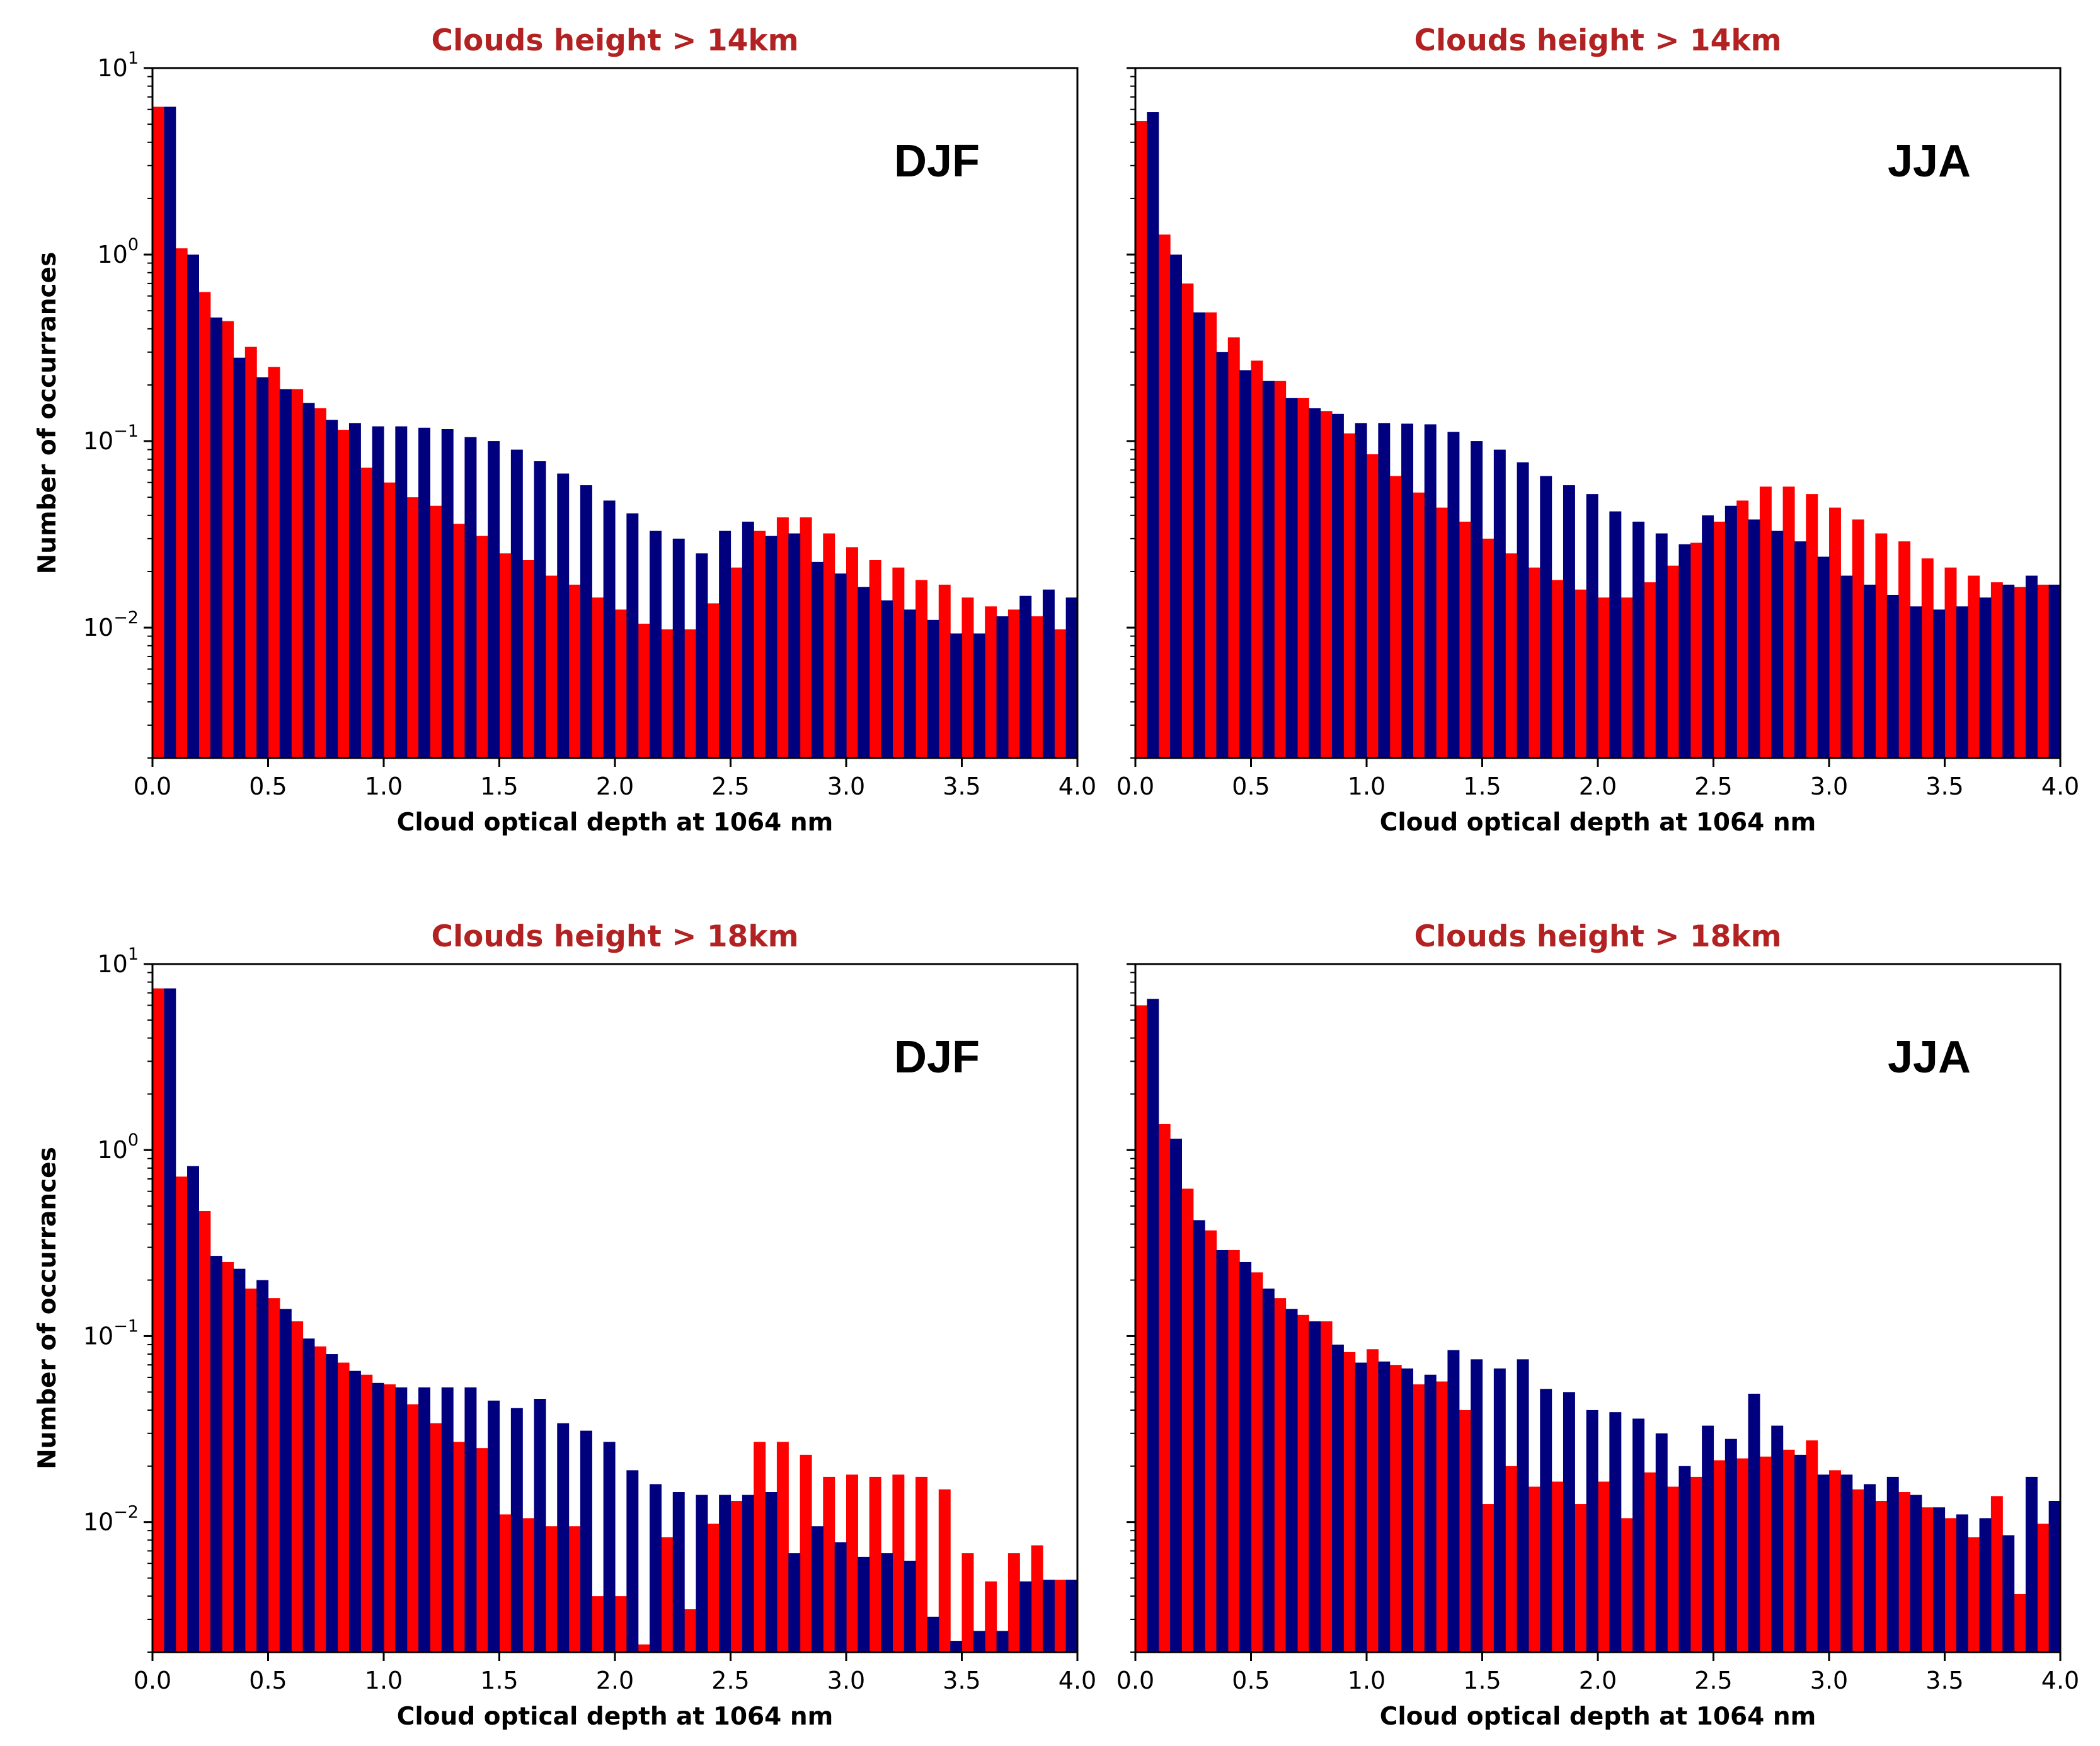 This screenshot has height=1746, width=2100. I want to click on x-tick-label: 1.0, so click(1367, 786).